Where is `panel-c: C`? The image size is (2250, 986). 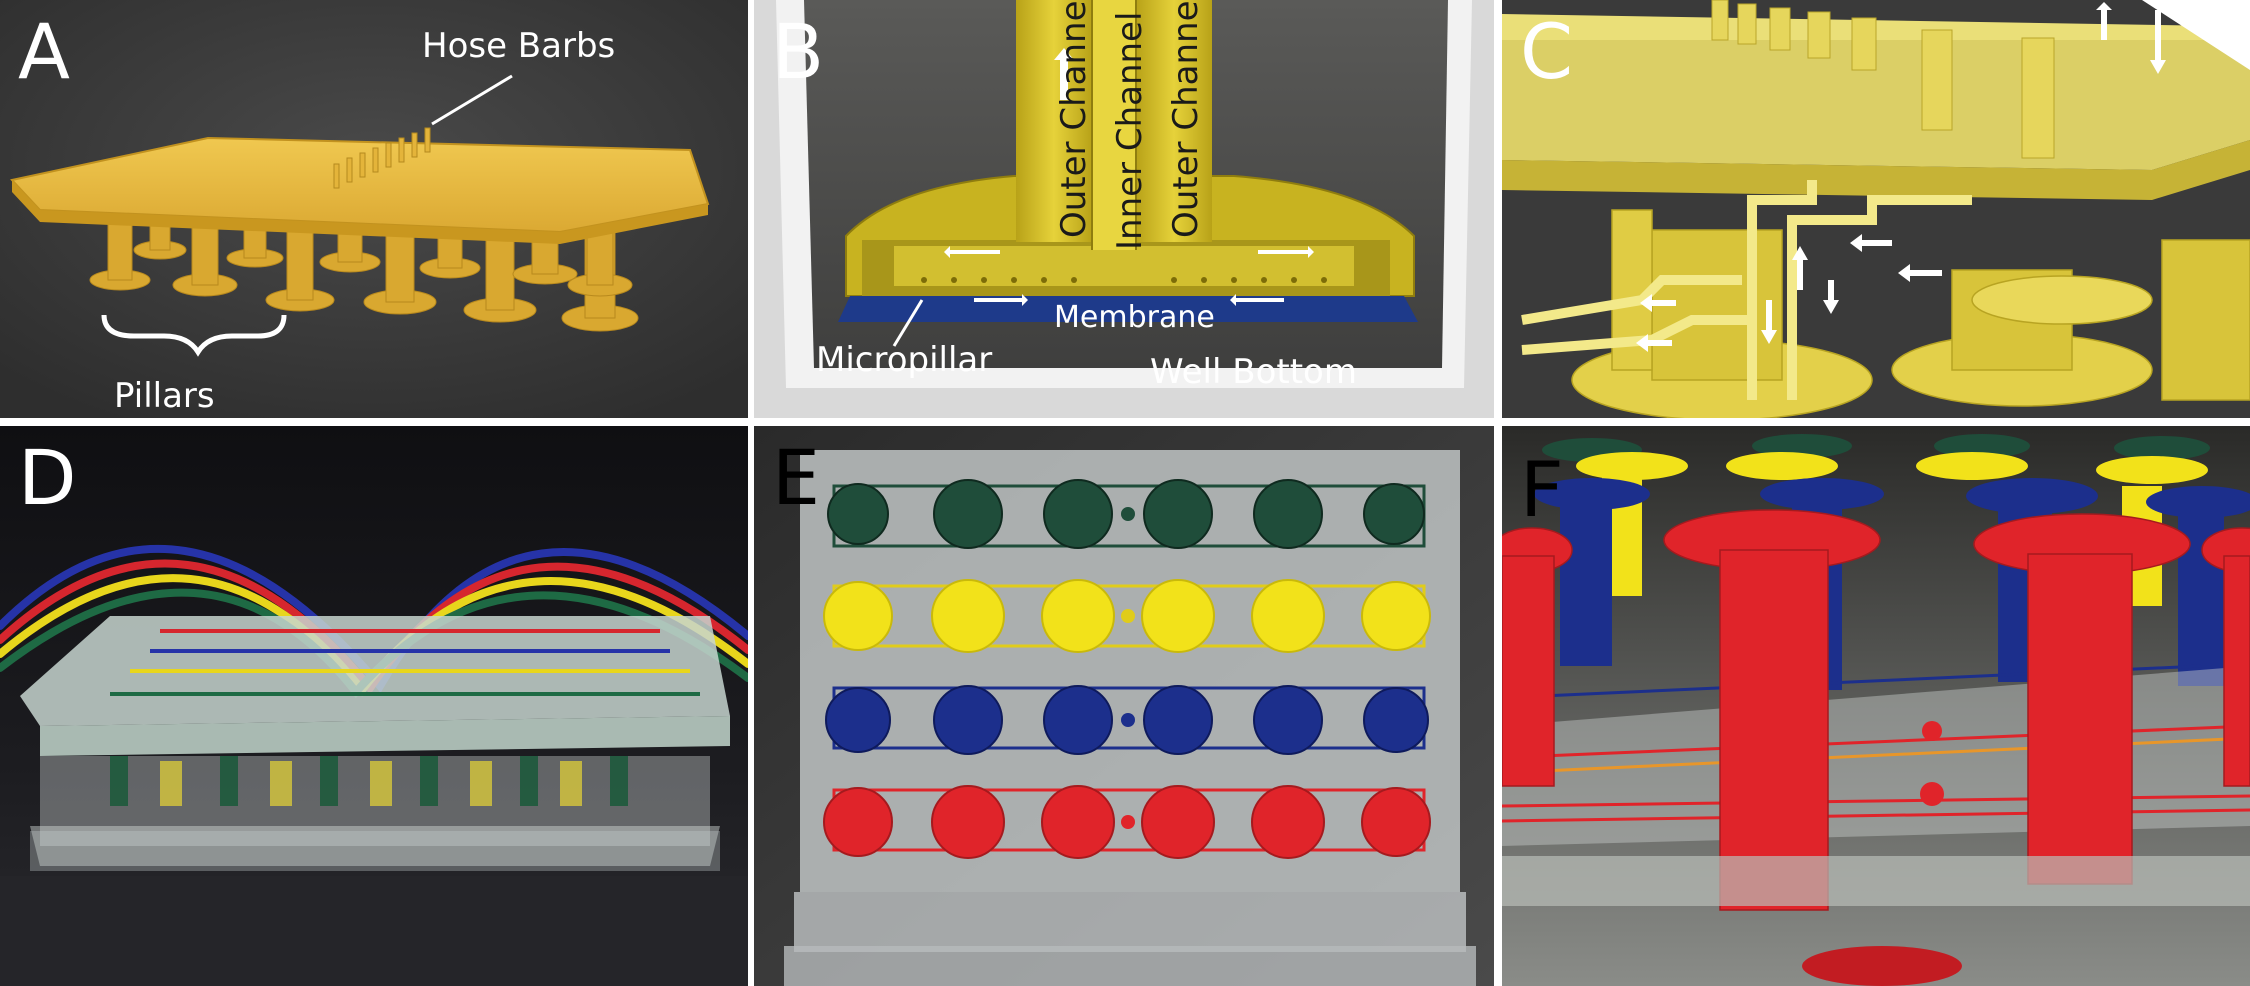
panel-c: C is located at coordinates (1876, 209).